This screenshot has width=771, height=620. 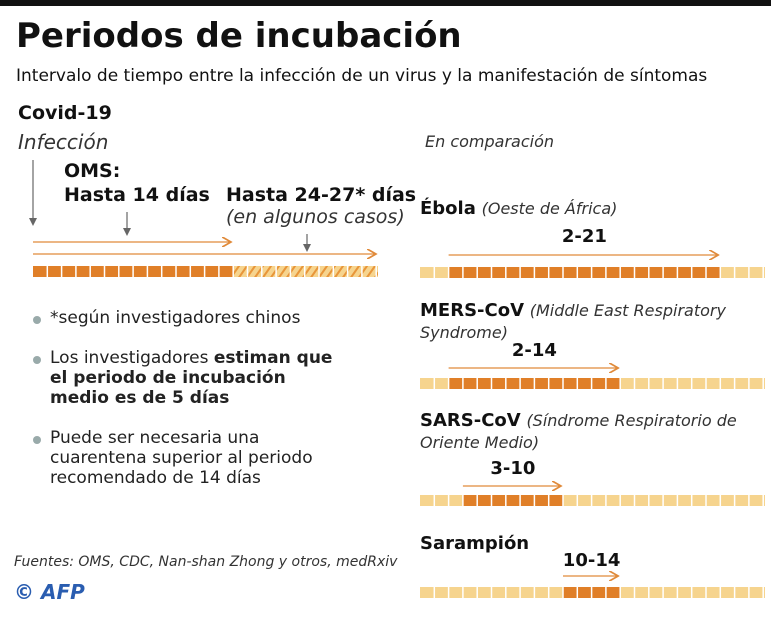 I want to click on note-text: *según investigadores chinos, so click(x=175, y=318).